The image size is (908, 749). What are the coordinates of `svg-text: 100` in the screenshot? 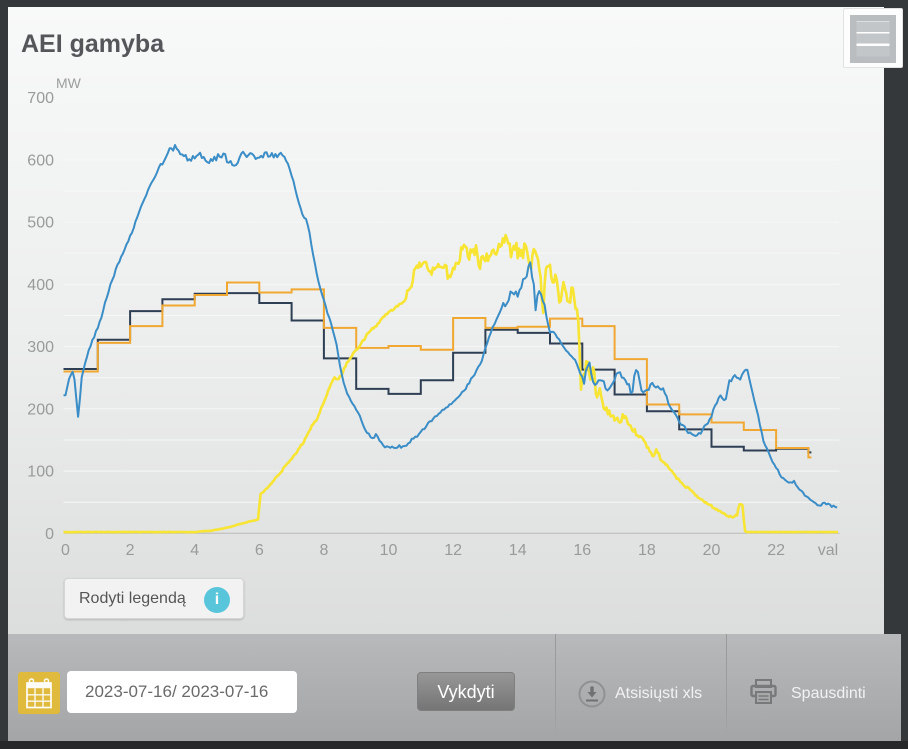 It's located at (40, 472).